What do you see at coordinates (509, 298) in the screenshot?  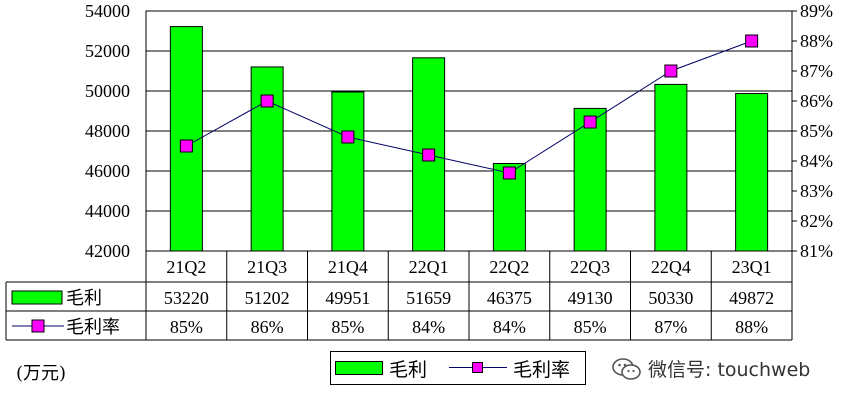 I see `bar-data-label: 46375` at bounding box center [509, 298].